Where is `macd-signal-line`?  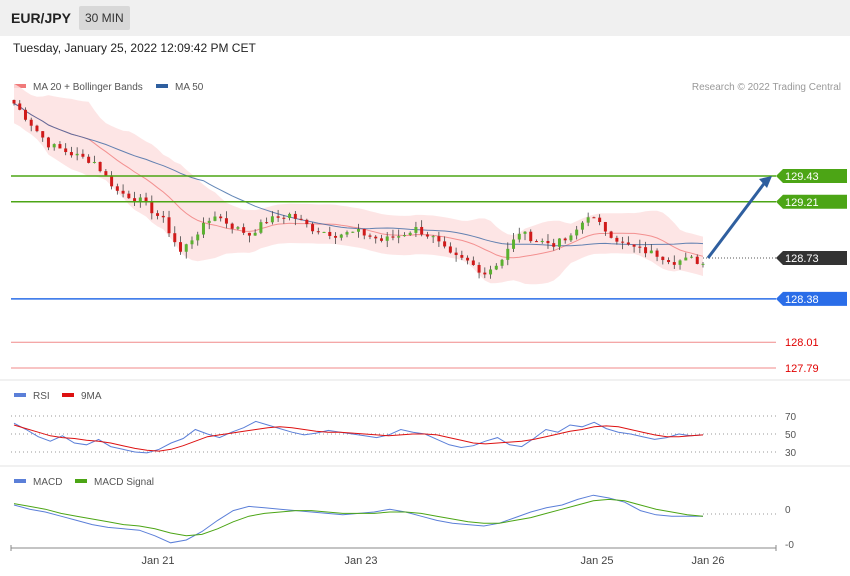
macd-signal-line is located at coordinates (358, 517).